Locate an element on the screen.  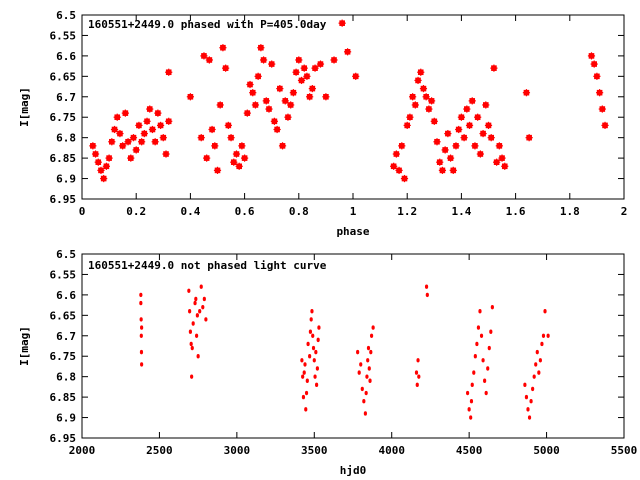
phased-x-tick-label: 0.2 is located at coordinates (136, 211).